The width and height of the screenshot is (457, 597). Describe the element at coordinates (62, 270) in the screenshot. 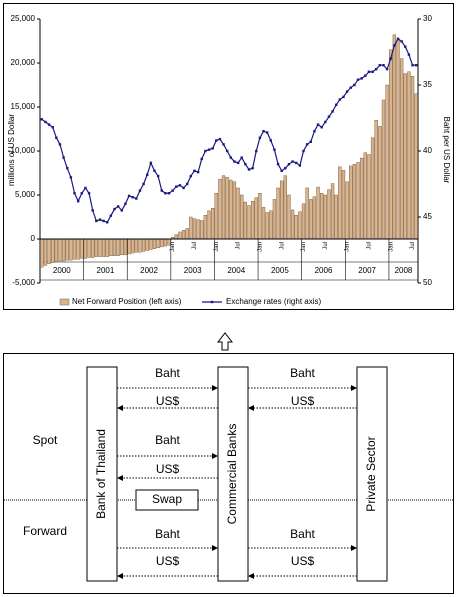

I see `year-label: 2000` at that location.